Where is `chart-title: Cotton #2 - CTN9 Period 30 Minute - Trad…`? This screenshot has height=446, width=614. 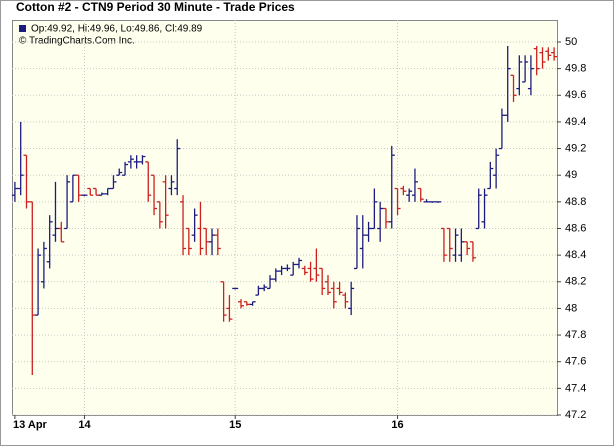
chart-title: Cotton #2 - CTN9 Period 30 Minute - Trad… is located at coordinates (155, 7).